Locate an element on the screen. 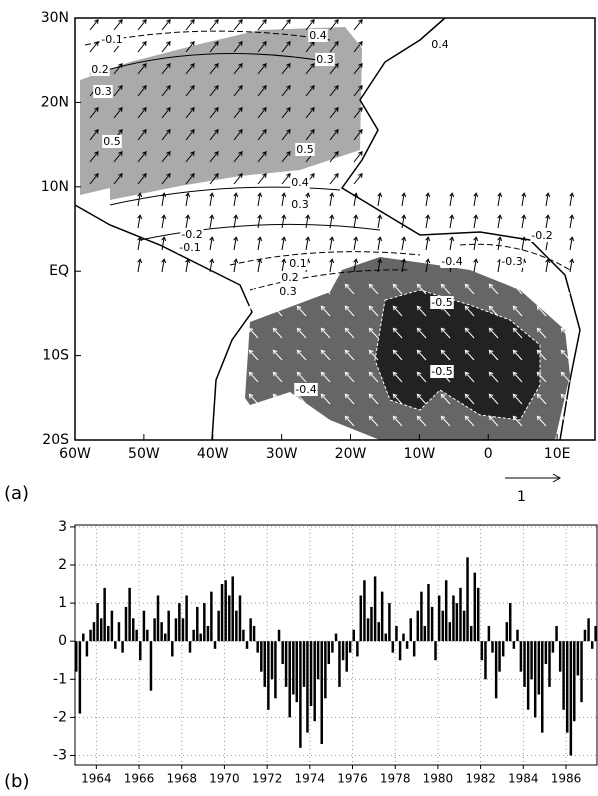  x-tick-label: 1980 is located at coordinates (438, 779).